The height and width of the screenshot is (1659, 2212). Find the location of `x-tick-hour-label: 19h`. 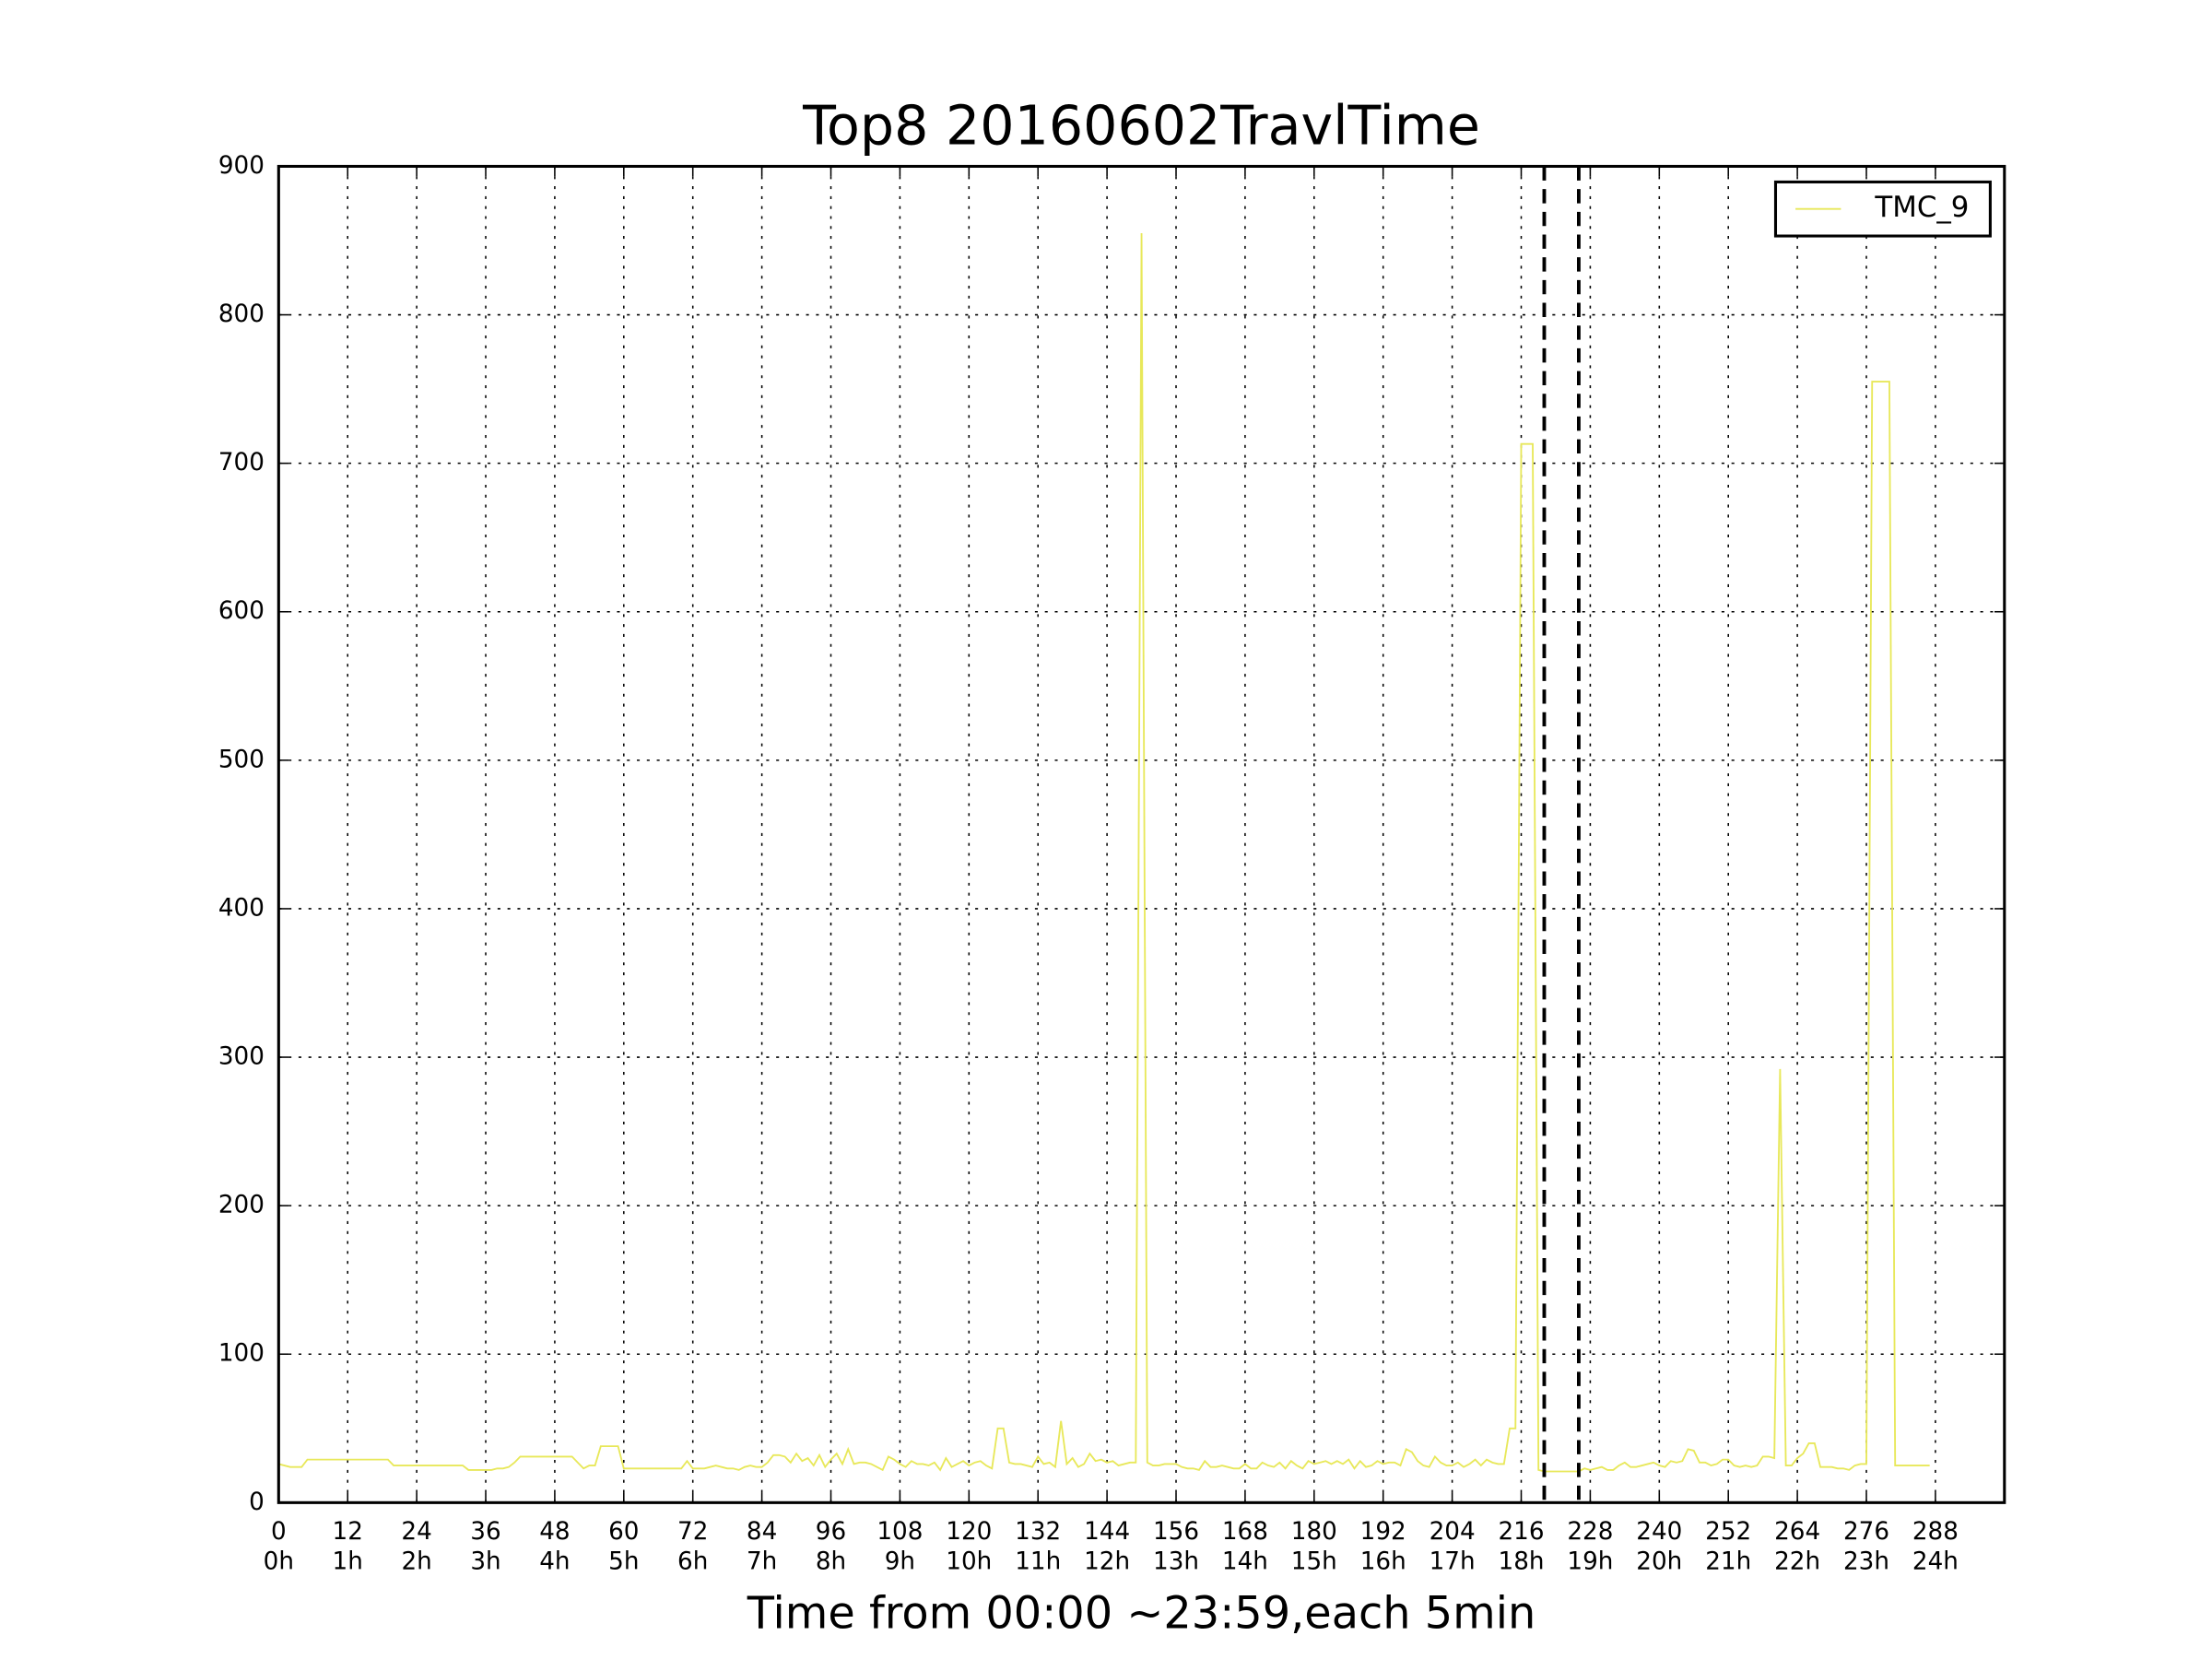

x-tick-hour-label: 19h is located at coordinates (1590, 1562).